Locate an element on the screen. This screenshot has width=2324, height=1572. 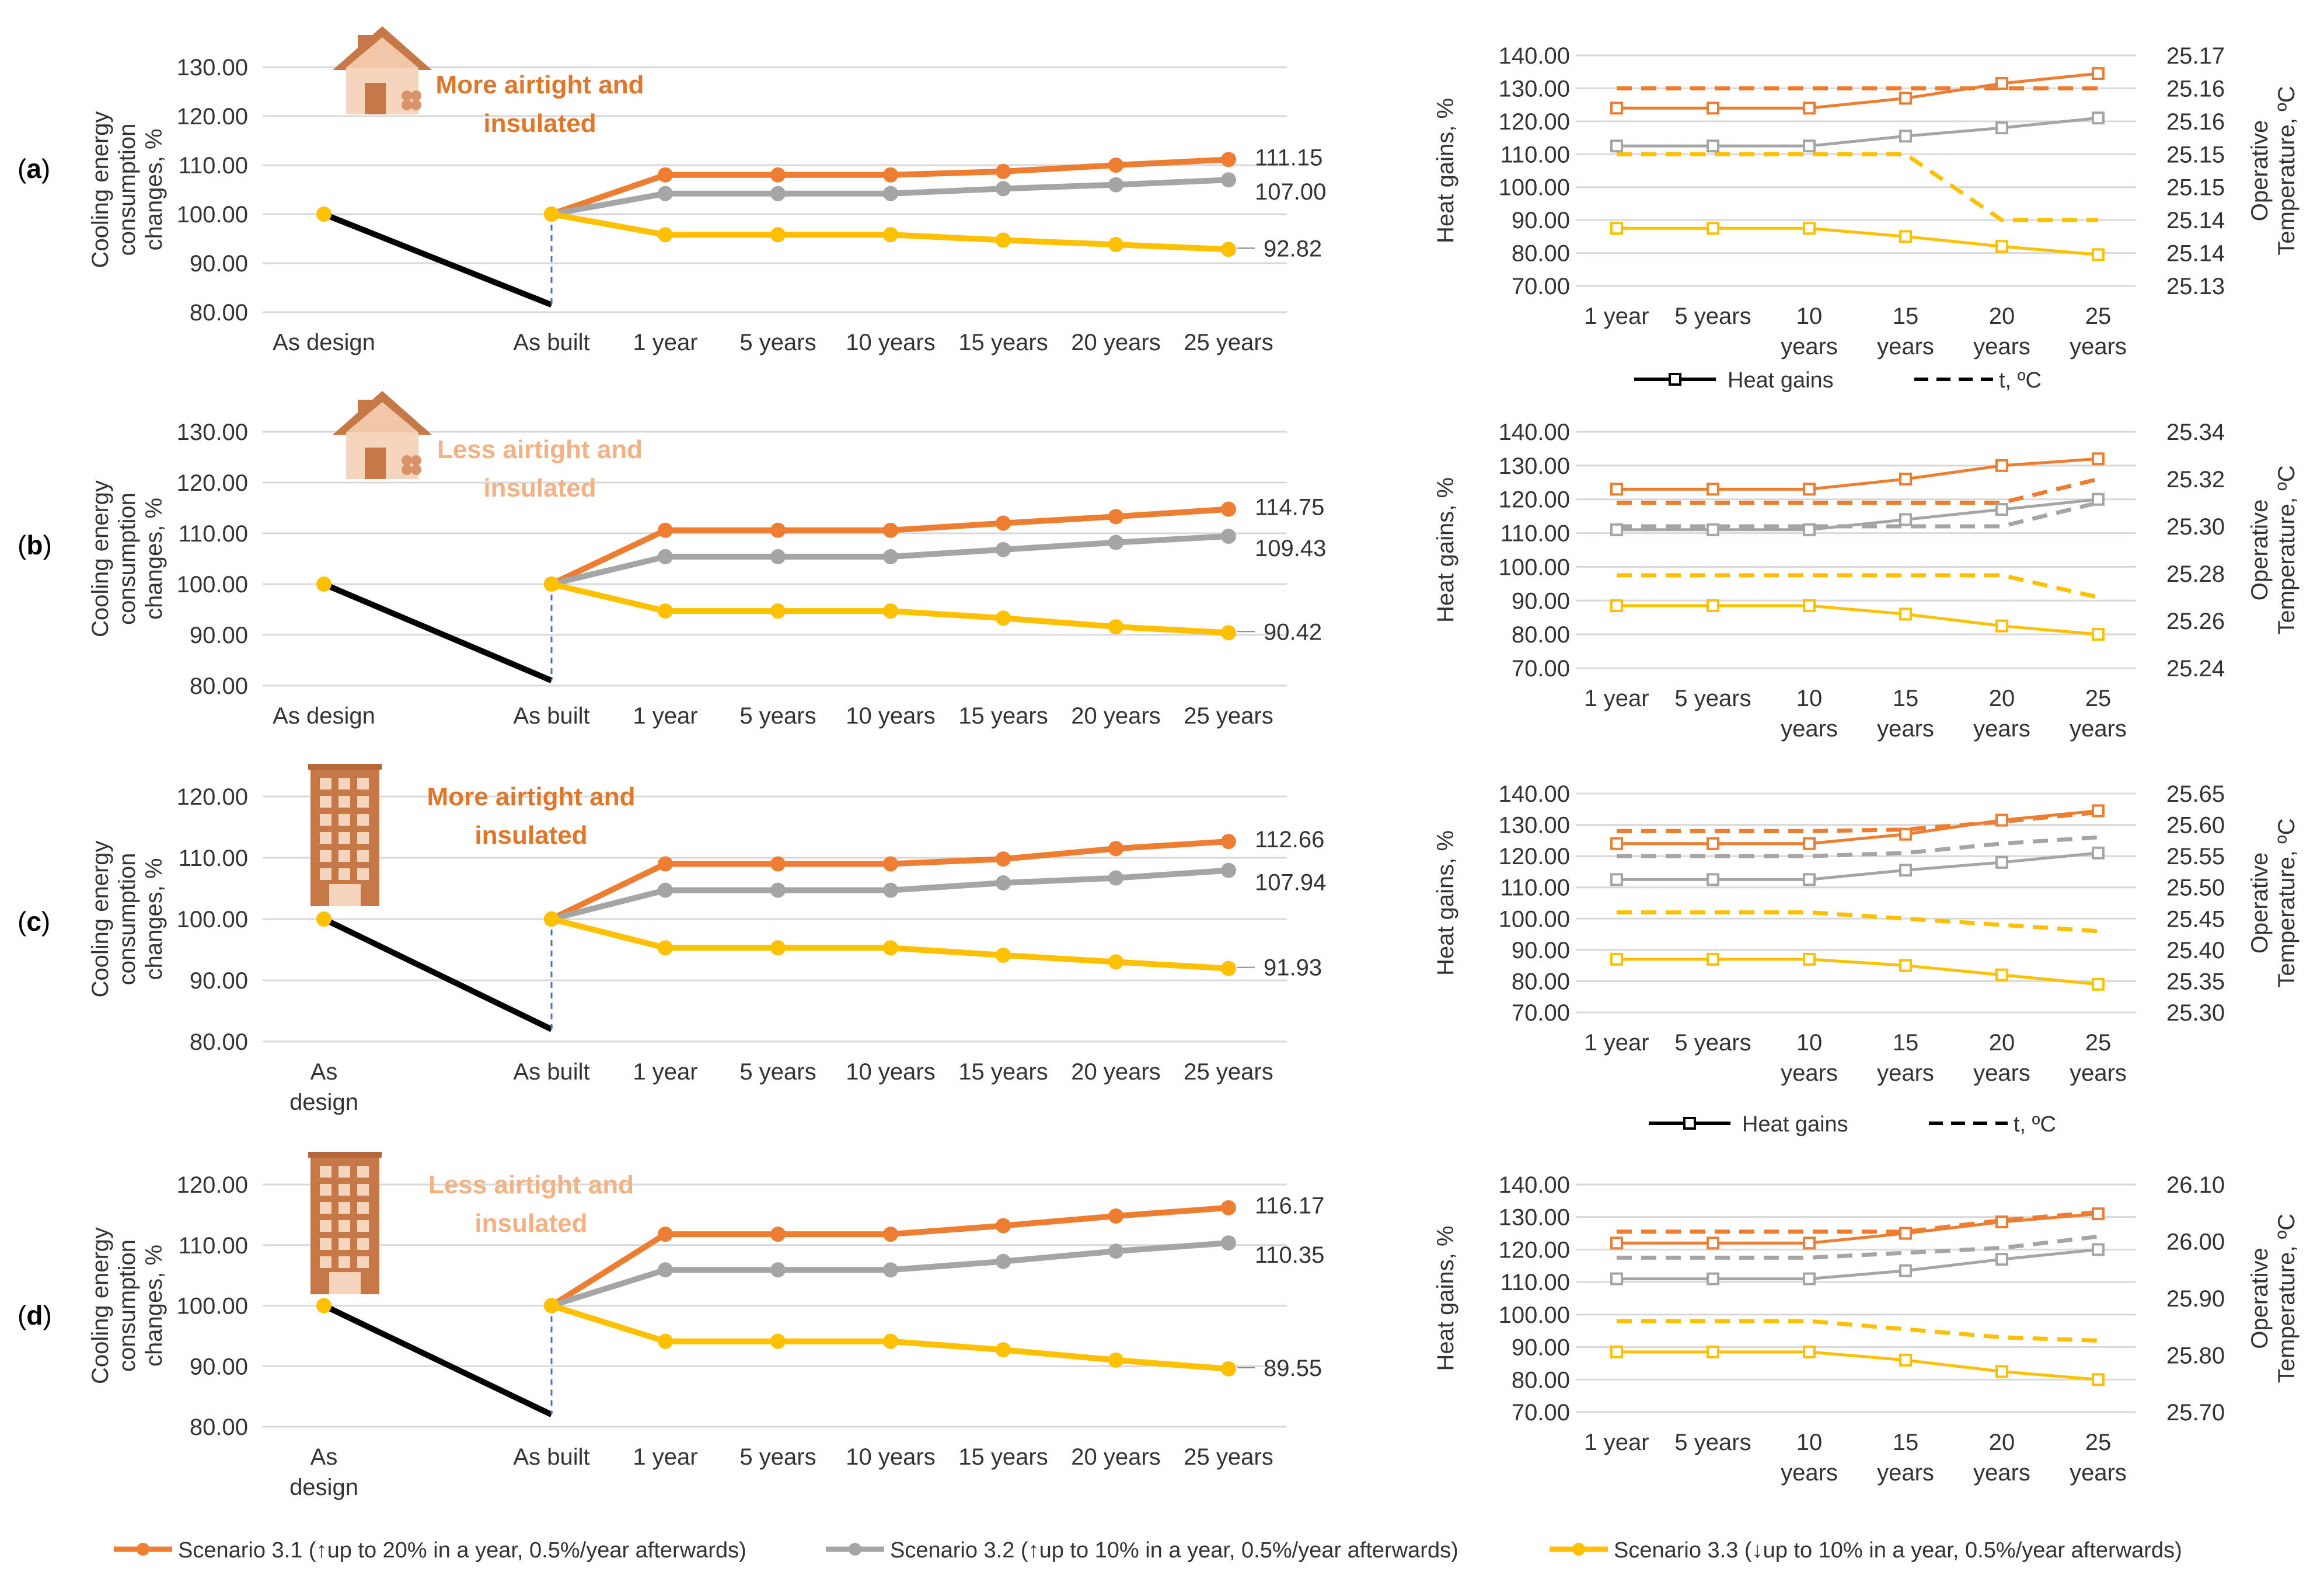
end-value-label: 107.00 is located at coordinates (1290, 192).